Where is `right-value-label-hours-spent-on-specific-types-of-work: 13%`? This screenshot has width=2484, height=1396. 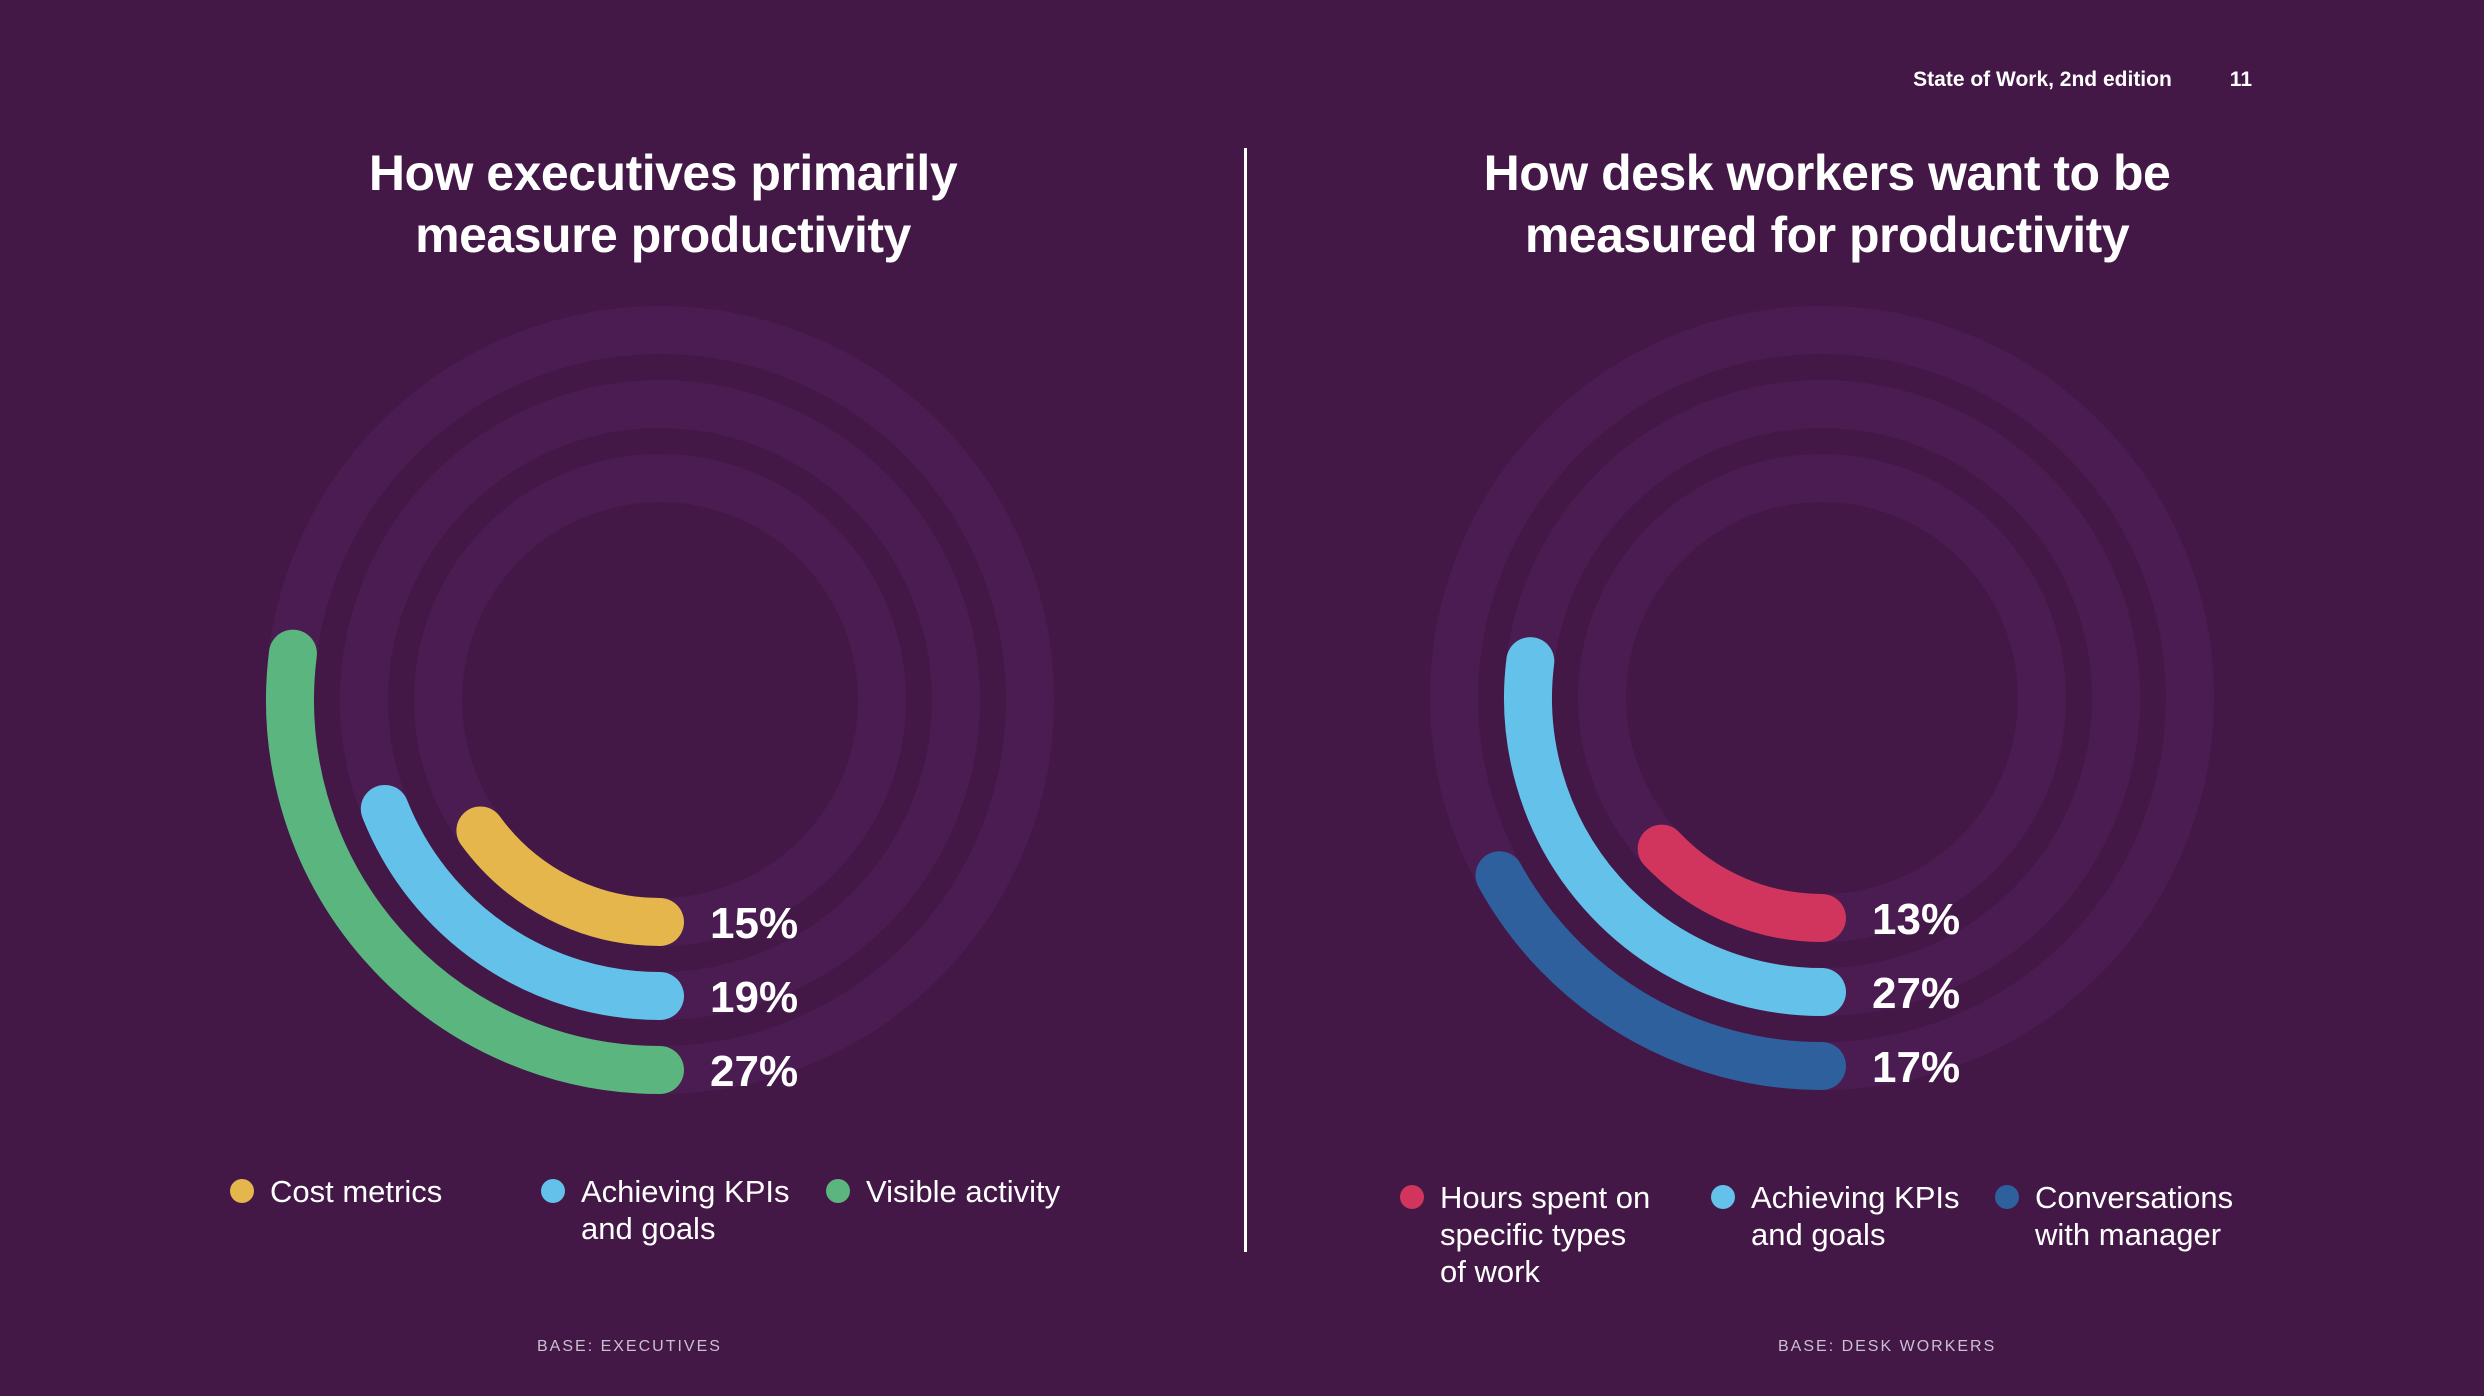
right-value-label-hours-spent-on-specific-types-of-work: 13% is located at coordinates (1916, 919).